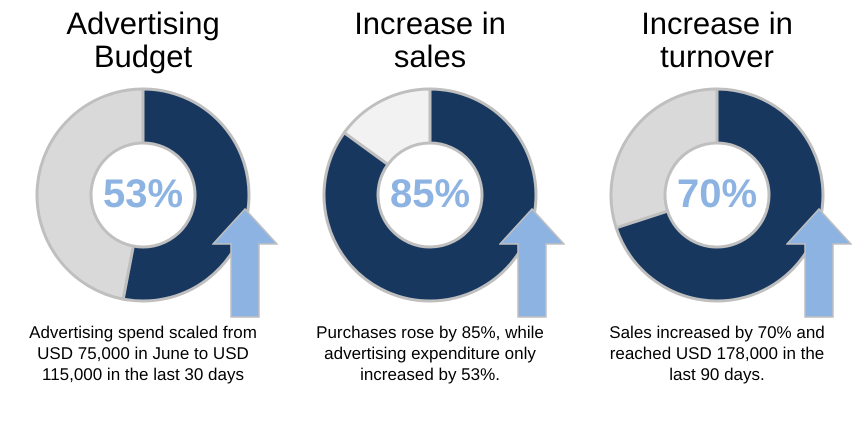 This screenshot has height=440, width=860. I want to click on data-label: 70%, so click(717, 194).